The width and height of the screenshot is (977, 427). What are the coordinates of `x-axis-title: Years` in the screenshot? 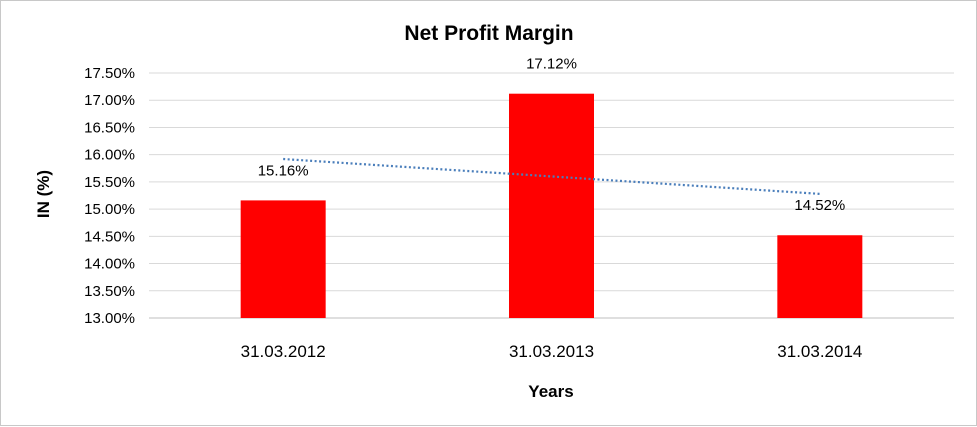 It's located at (550, 391).